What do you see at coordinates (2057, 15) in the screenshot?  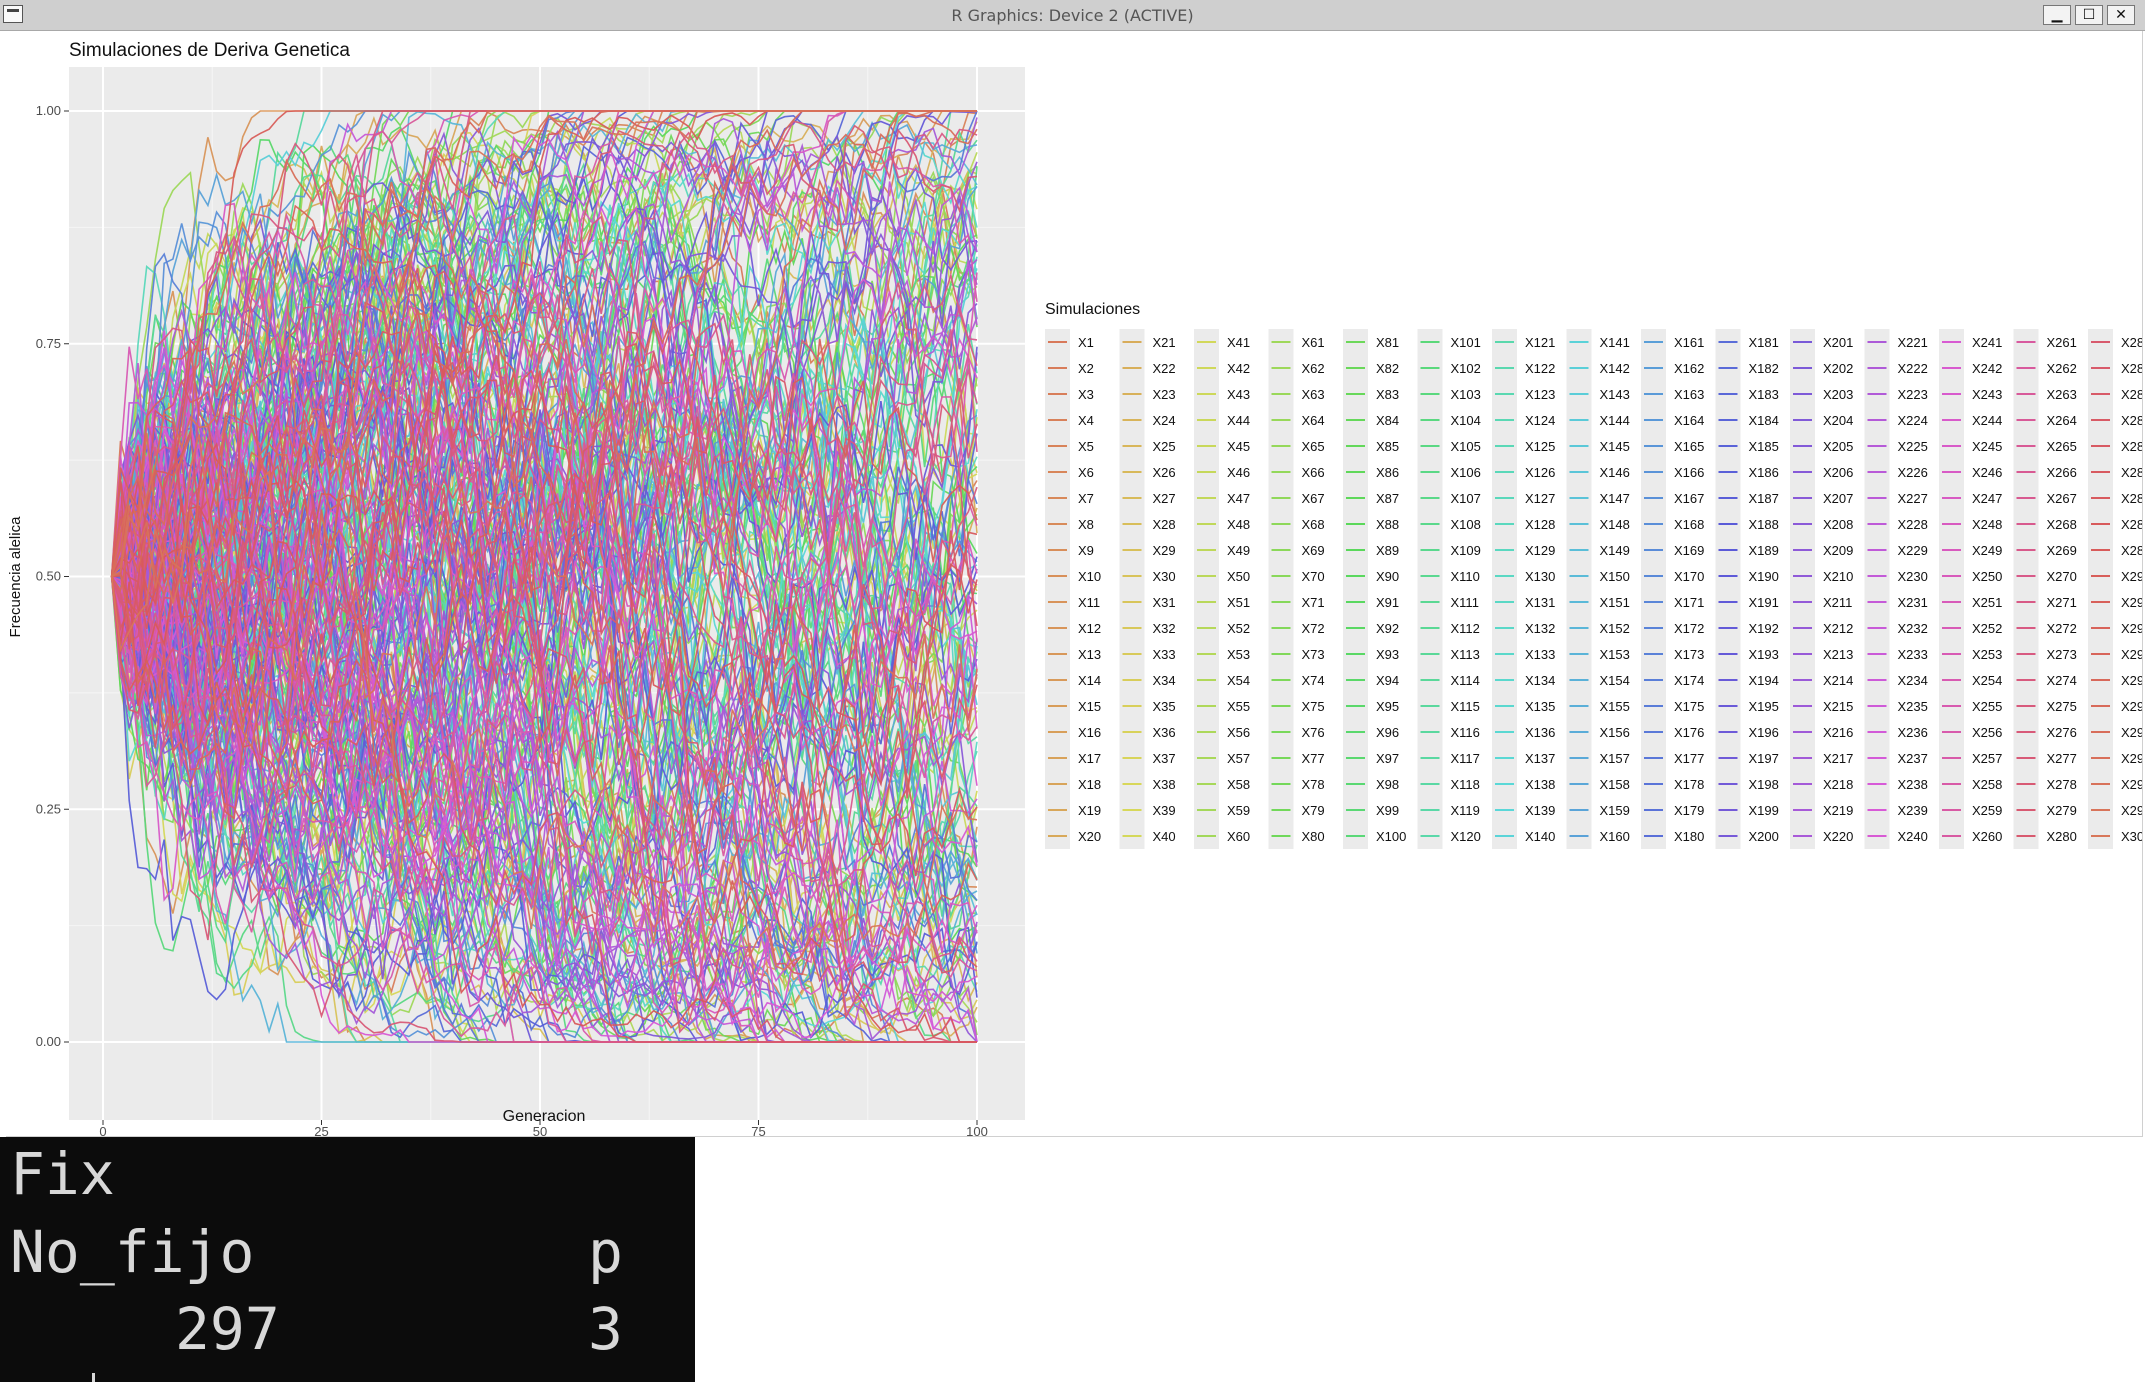 I see `minimize-button: ▁` at bounding box center [2057, 15].